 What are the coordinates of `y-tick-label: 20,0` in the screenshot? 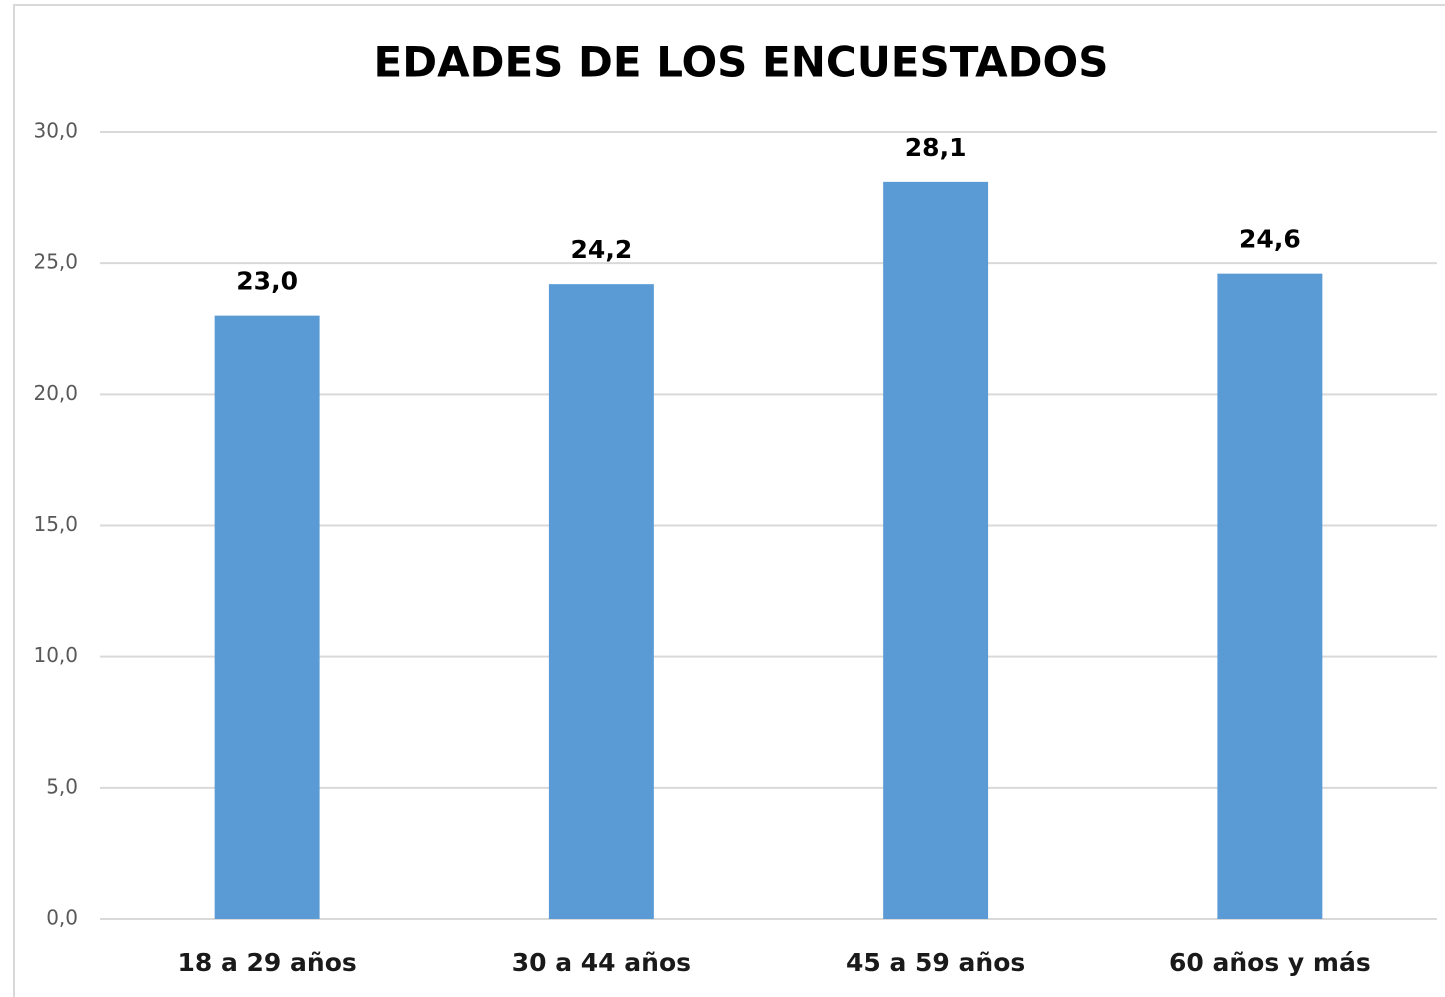 It's located at (55, 393).